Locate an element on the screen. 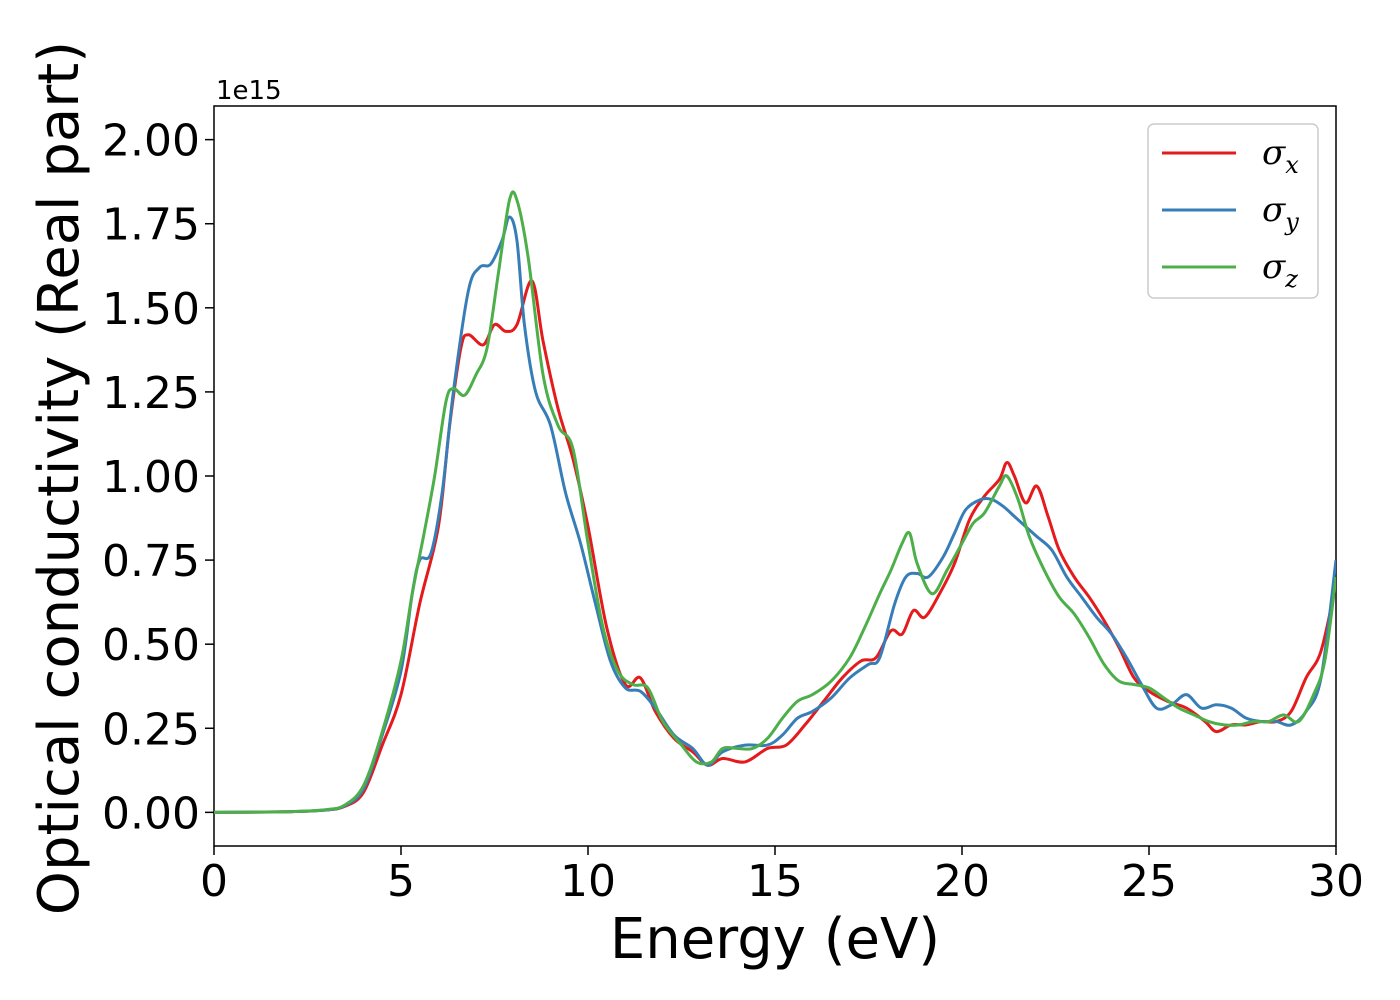 The image size is (1400, 1000). y-tick-label: 2.00 is located at coordinates (151, 141).